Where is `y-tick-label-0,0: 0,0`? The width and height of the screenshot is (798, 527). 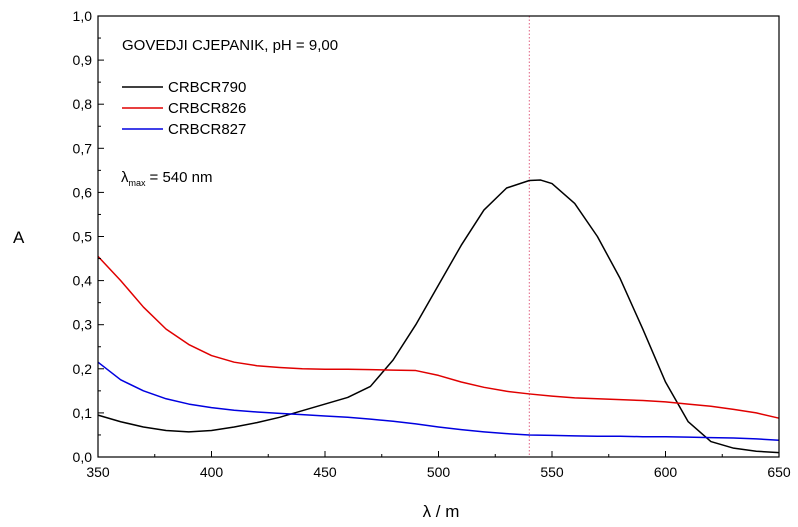 y-tick-label-0,0: 0,0 is located at coordinates (83, 457).